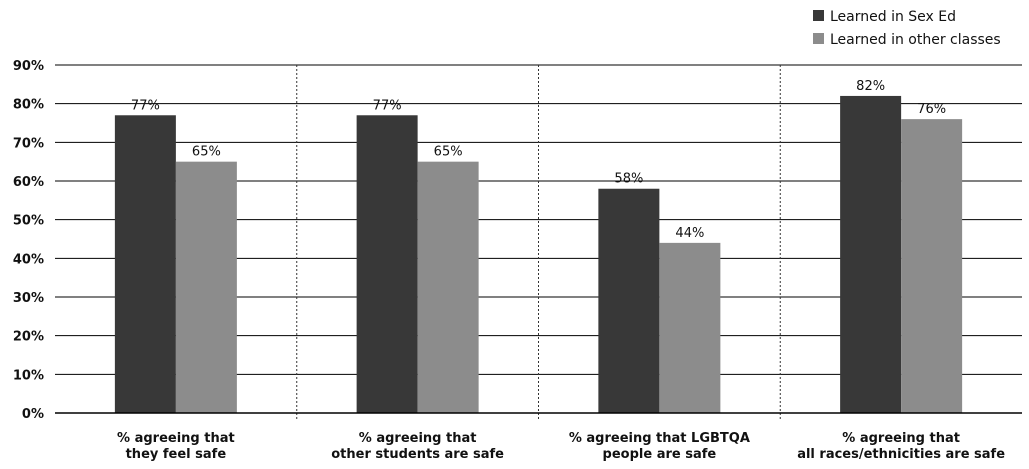 Image resolution: width=1029 pixels, height=469 pixels. I want to click on y-tick-labels: 0% 10% 20% 30% 40% 50% 60% 70% 80% 90%, so click(28, 240).